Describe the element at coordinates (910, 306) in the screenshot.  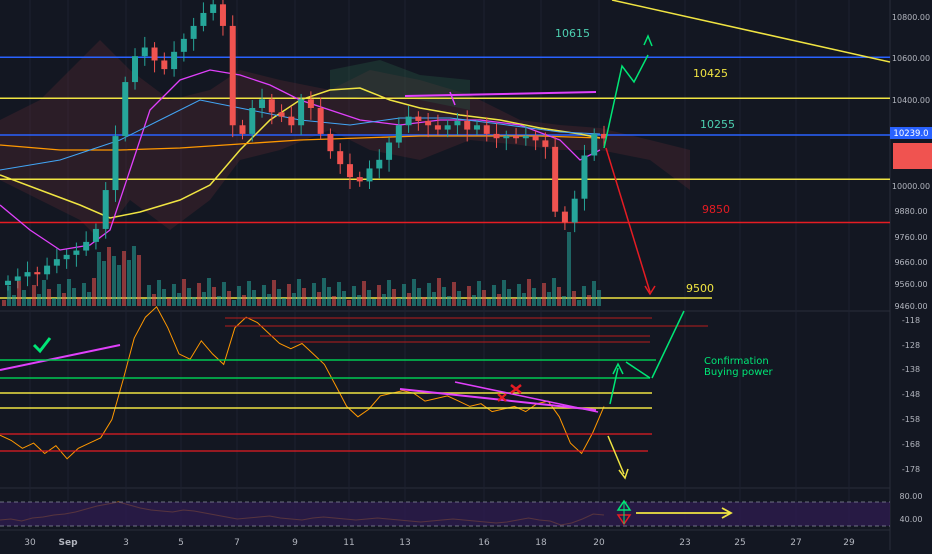
I see `y-tick-label: 9460.00` at that location.